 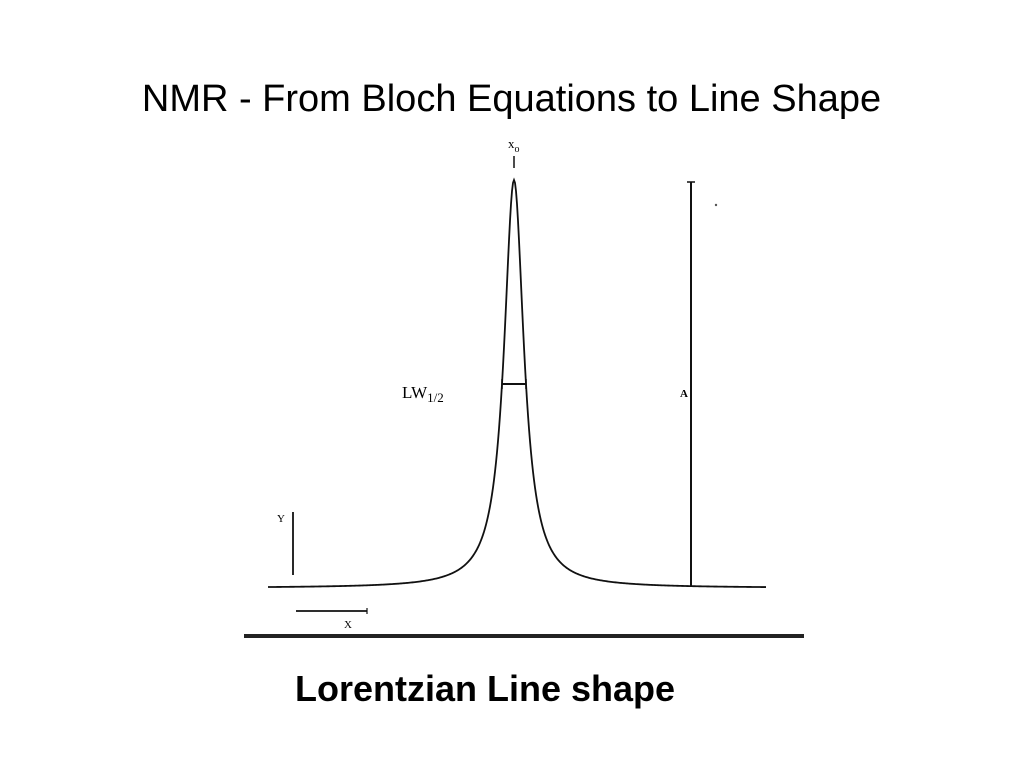 What do you see at coordinates (514, 145) in the screenshot?
I see `peak-position-label: xo` at bounding box center [514, 145].